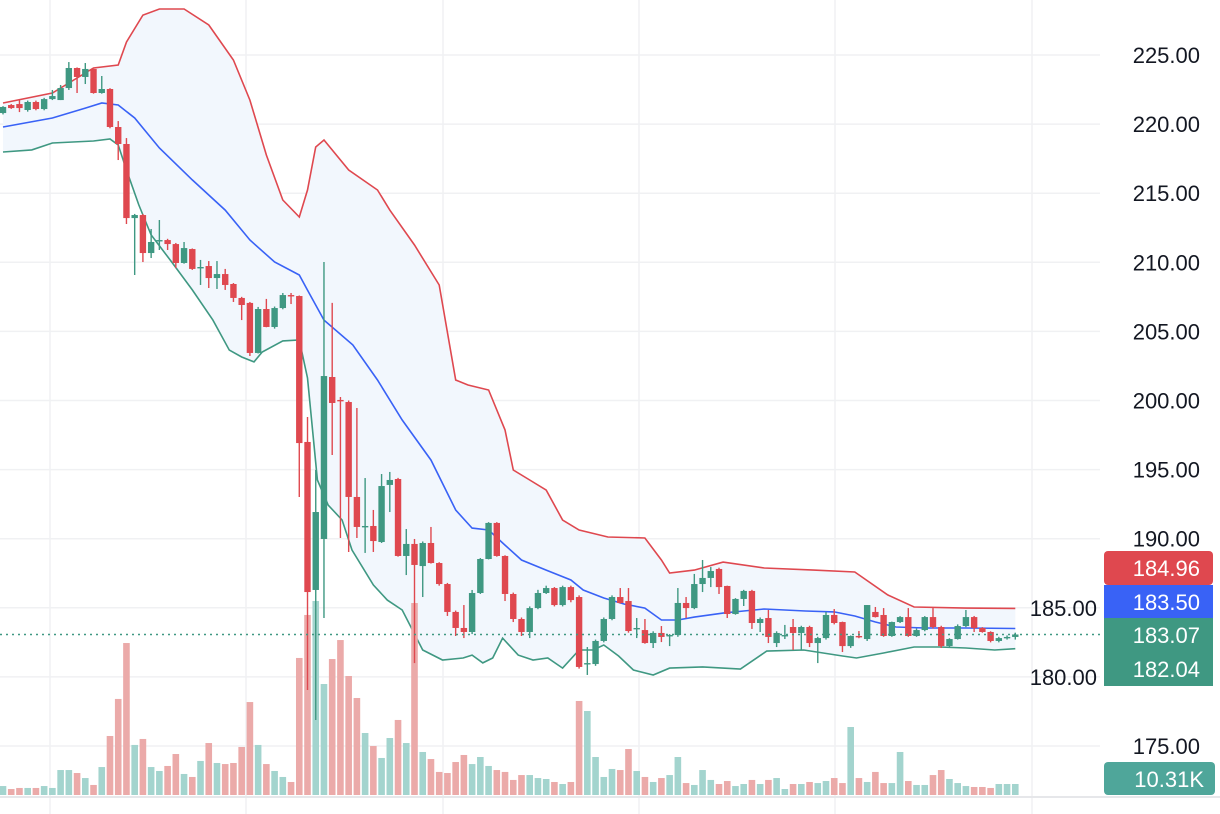  I want to click on price-tag-label: 182.04, so click(1166, 669).